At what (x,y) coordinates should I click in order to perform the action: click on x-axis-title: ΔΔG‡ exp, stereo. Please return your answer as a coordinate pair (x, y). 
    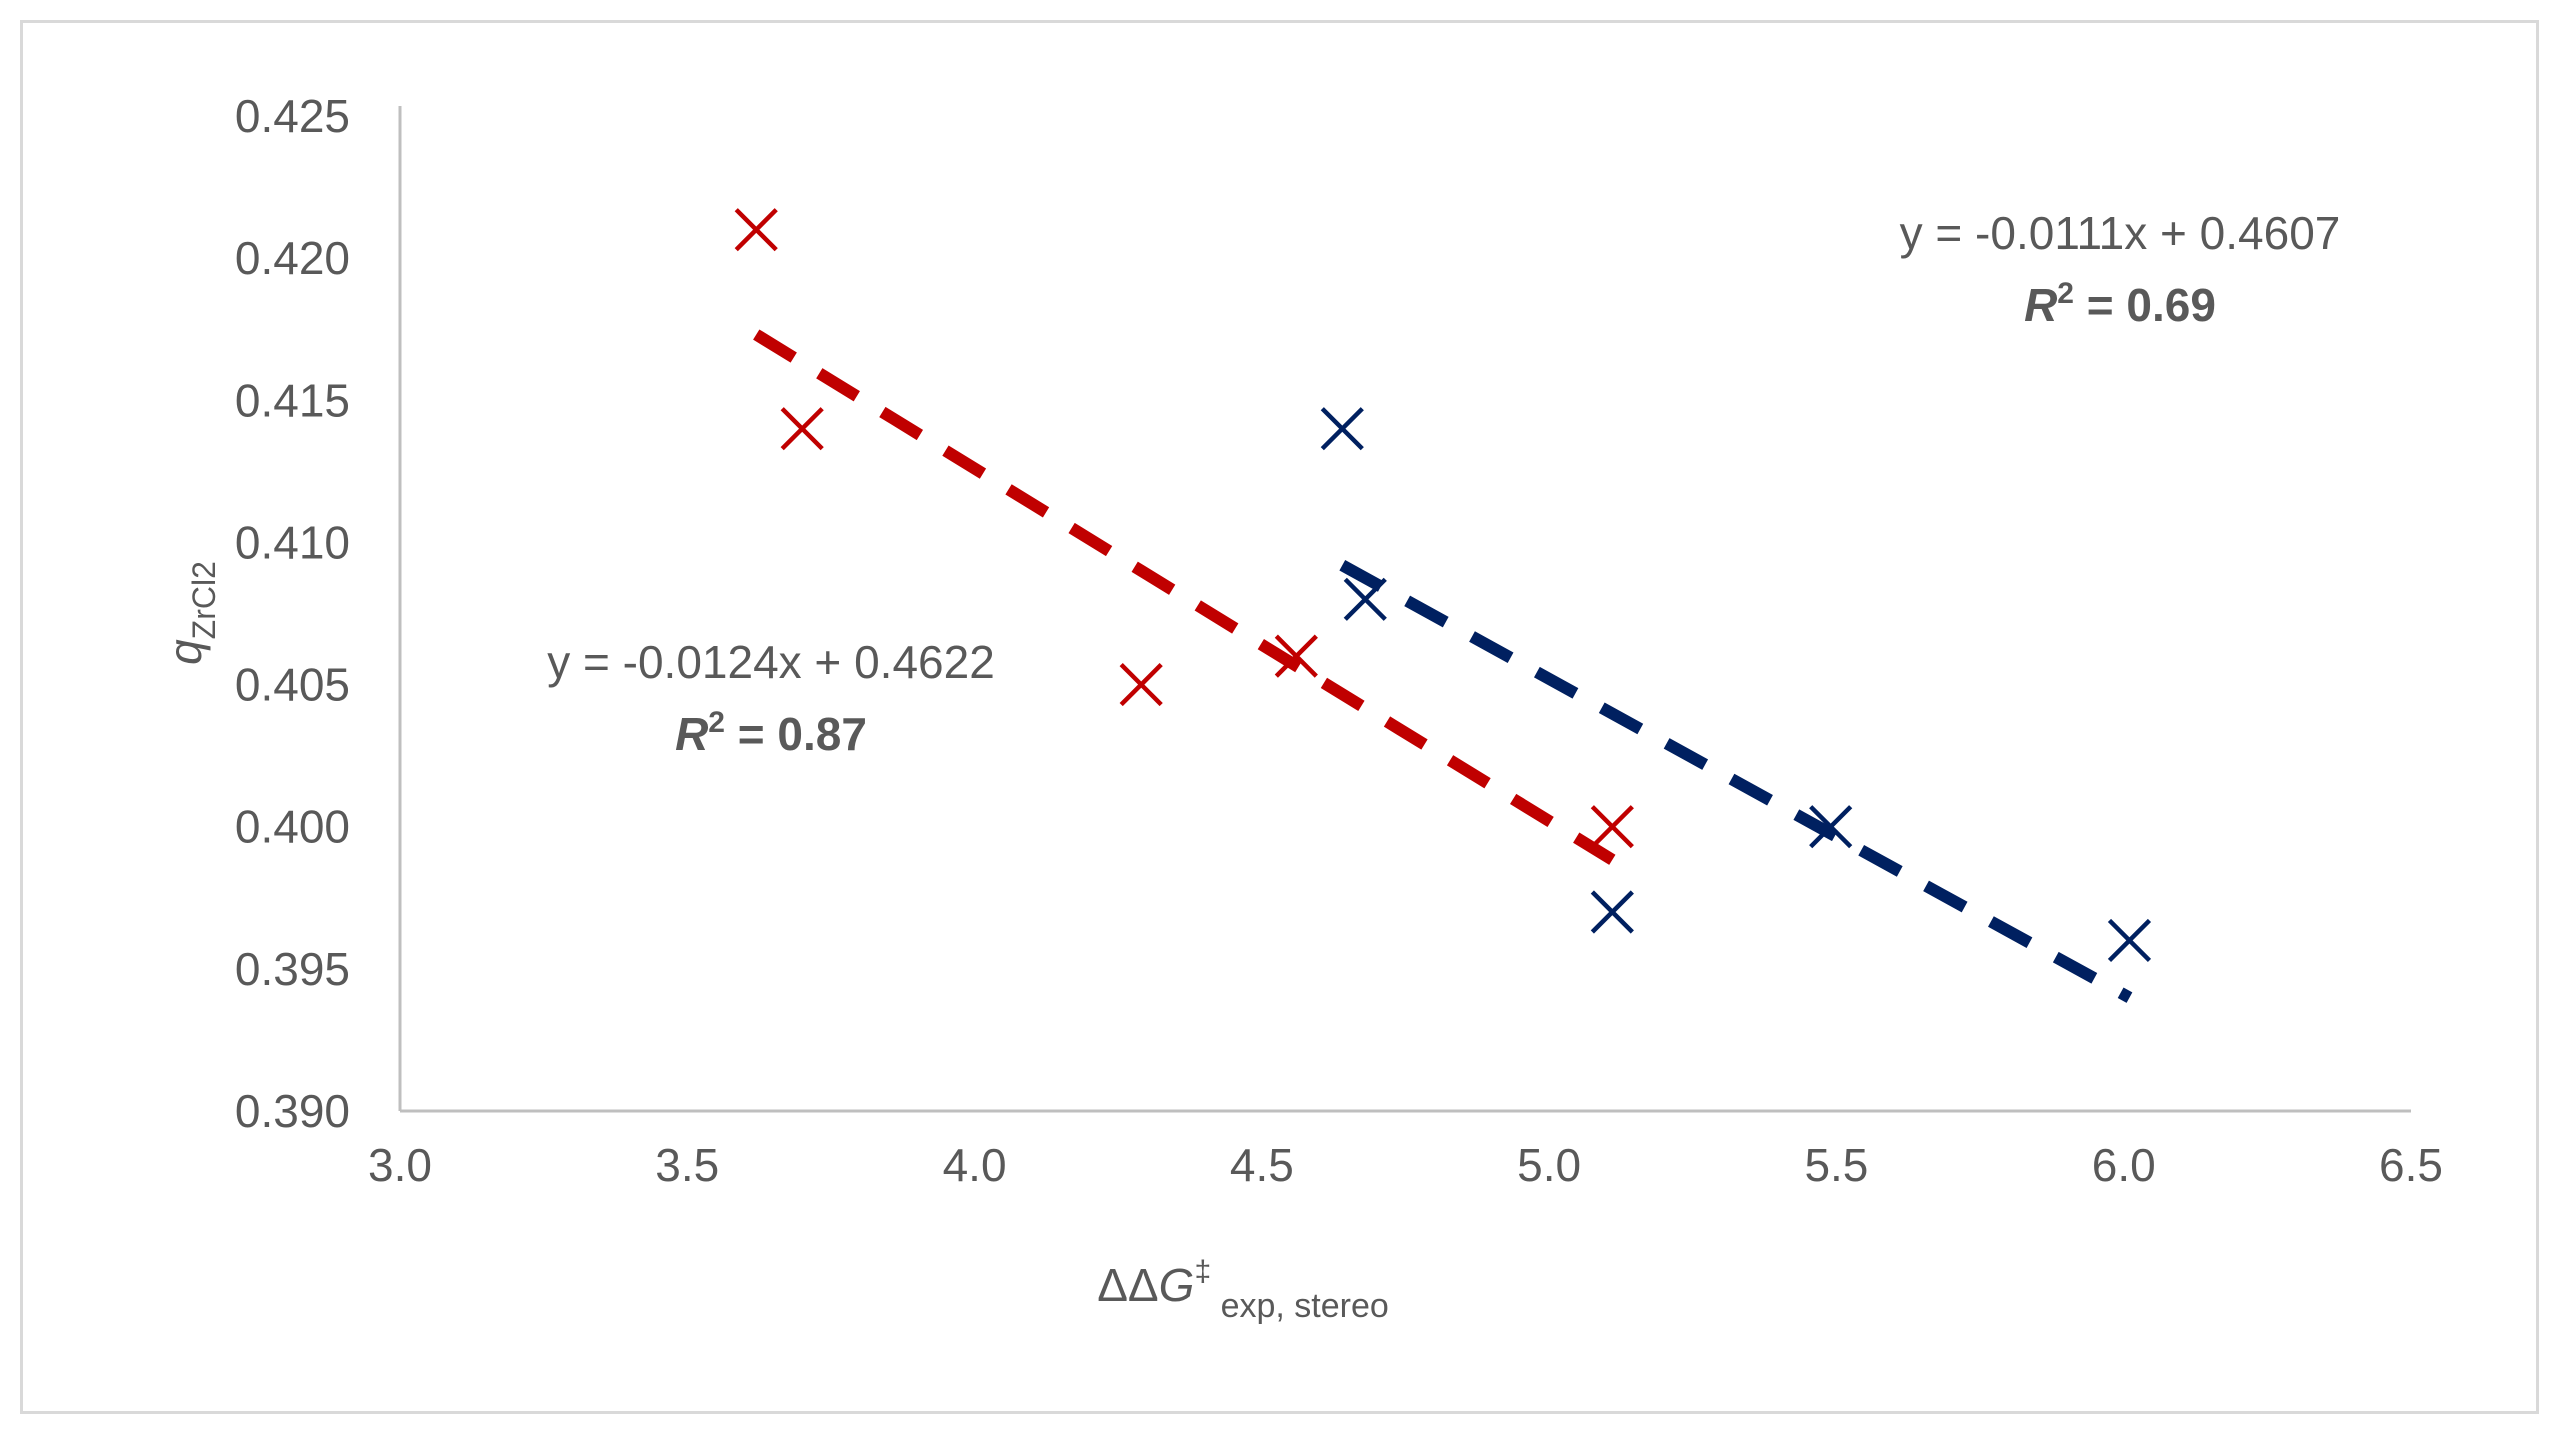
    Looking at the image, I should click on (1243, 1290).